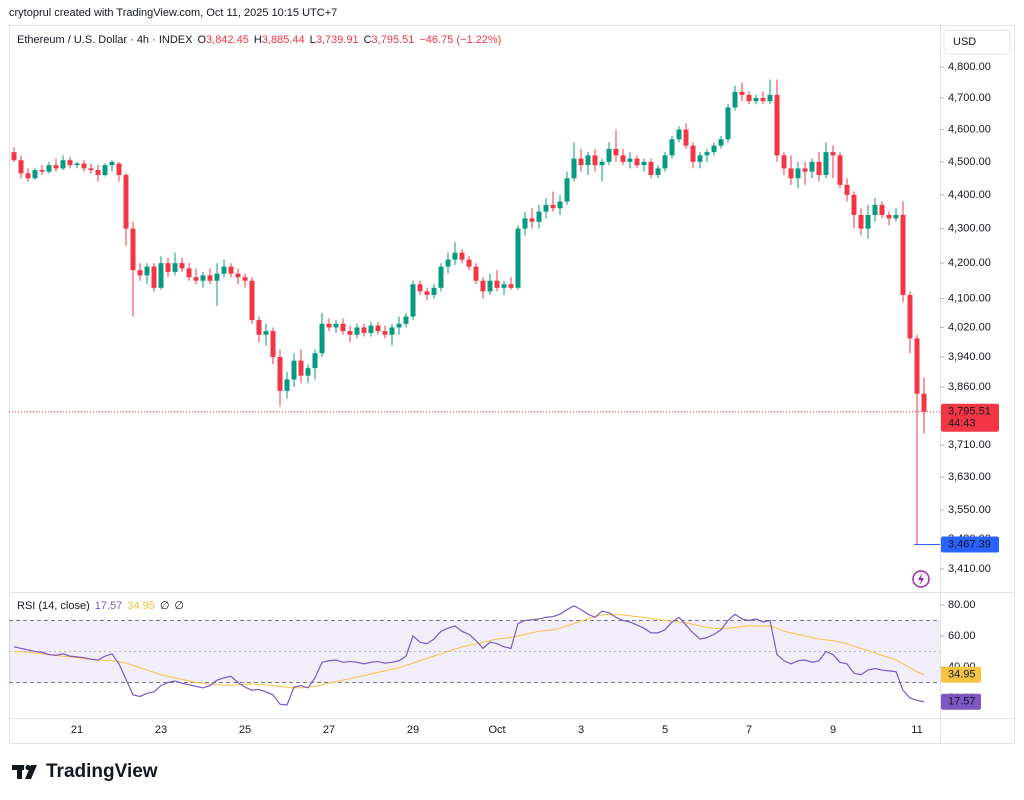  What do you see at coordinates (969, 298) in the screenshot?
I see `y-tick-label: 4,100.00` at bounding box center [969, 298].